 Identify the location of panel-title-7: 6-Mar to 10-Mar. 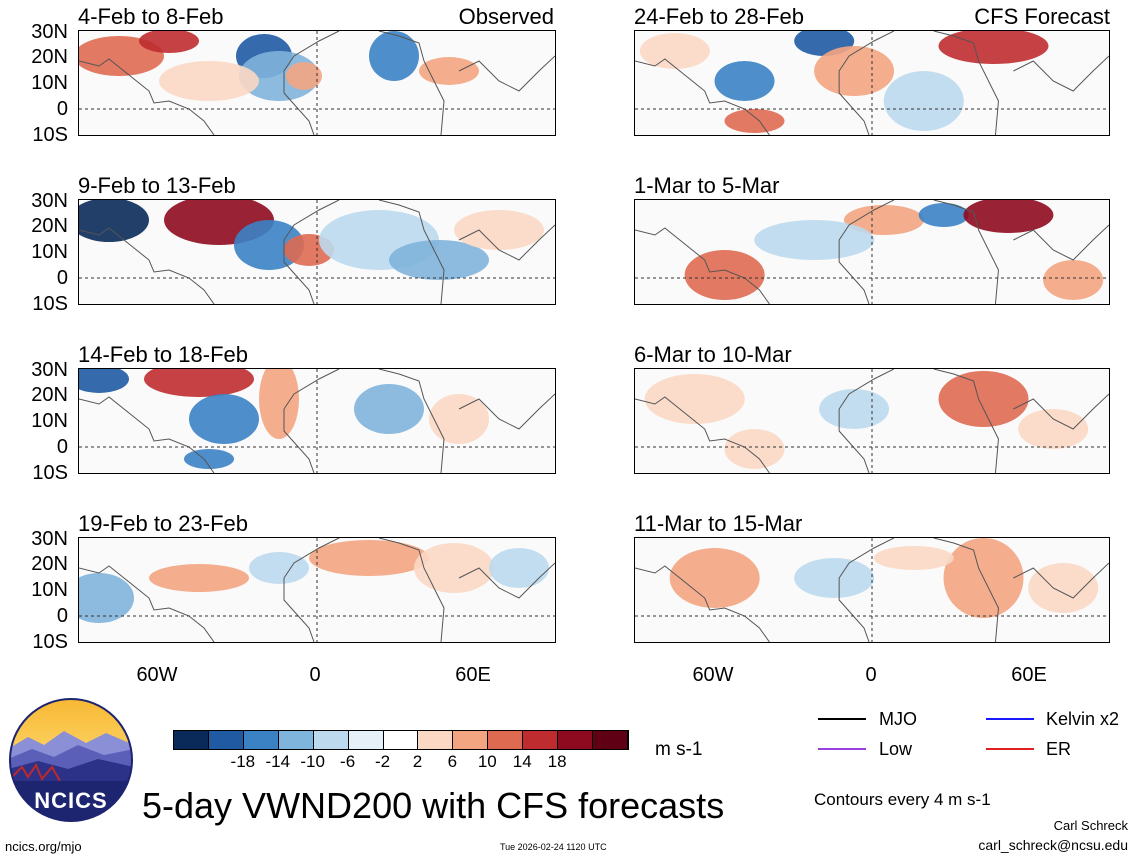
(713, 354).